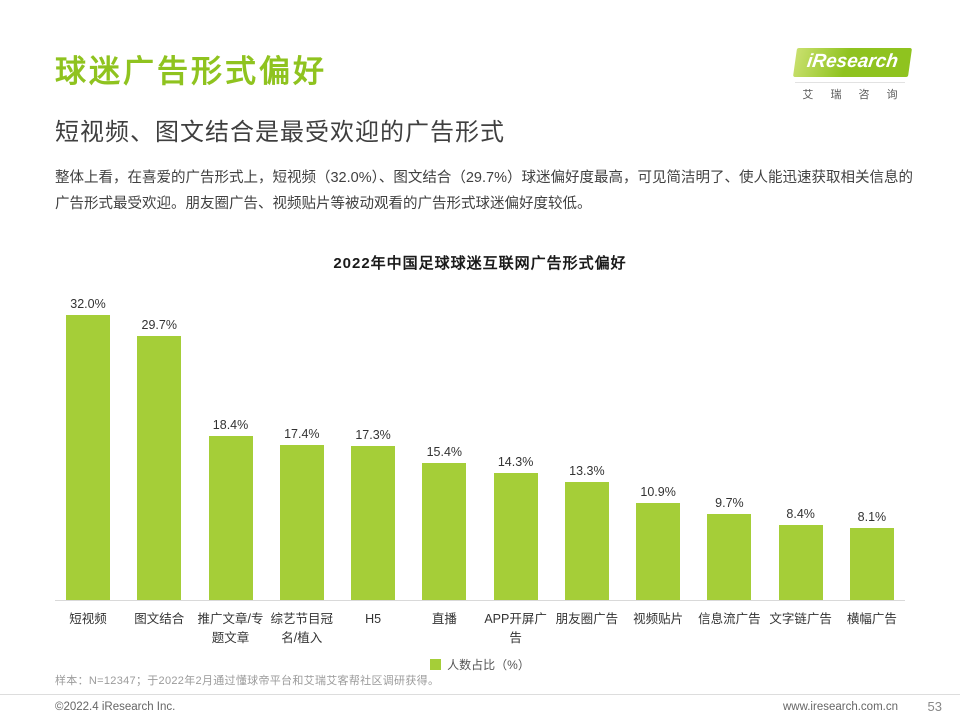 This screenshot has width=960, height=720. What do you see at coordinates (373, 435) in the screenshot?
I see `bar-value-label: 17.3%` at bounding box center [373, 435].